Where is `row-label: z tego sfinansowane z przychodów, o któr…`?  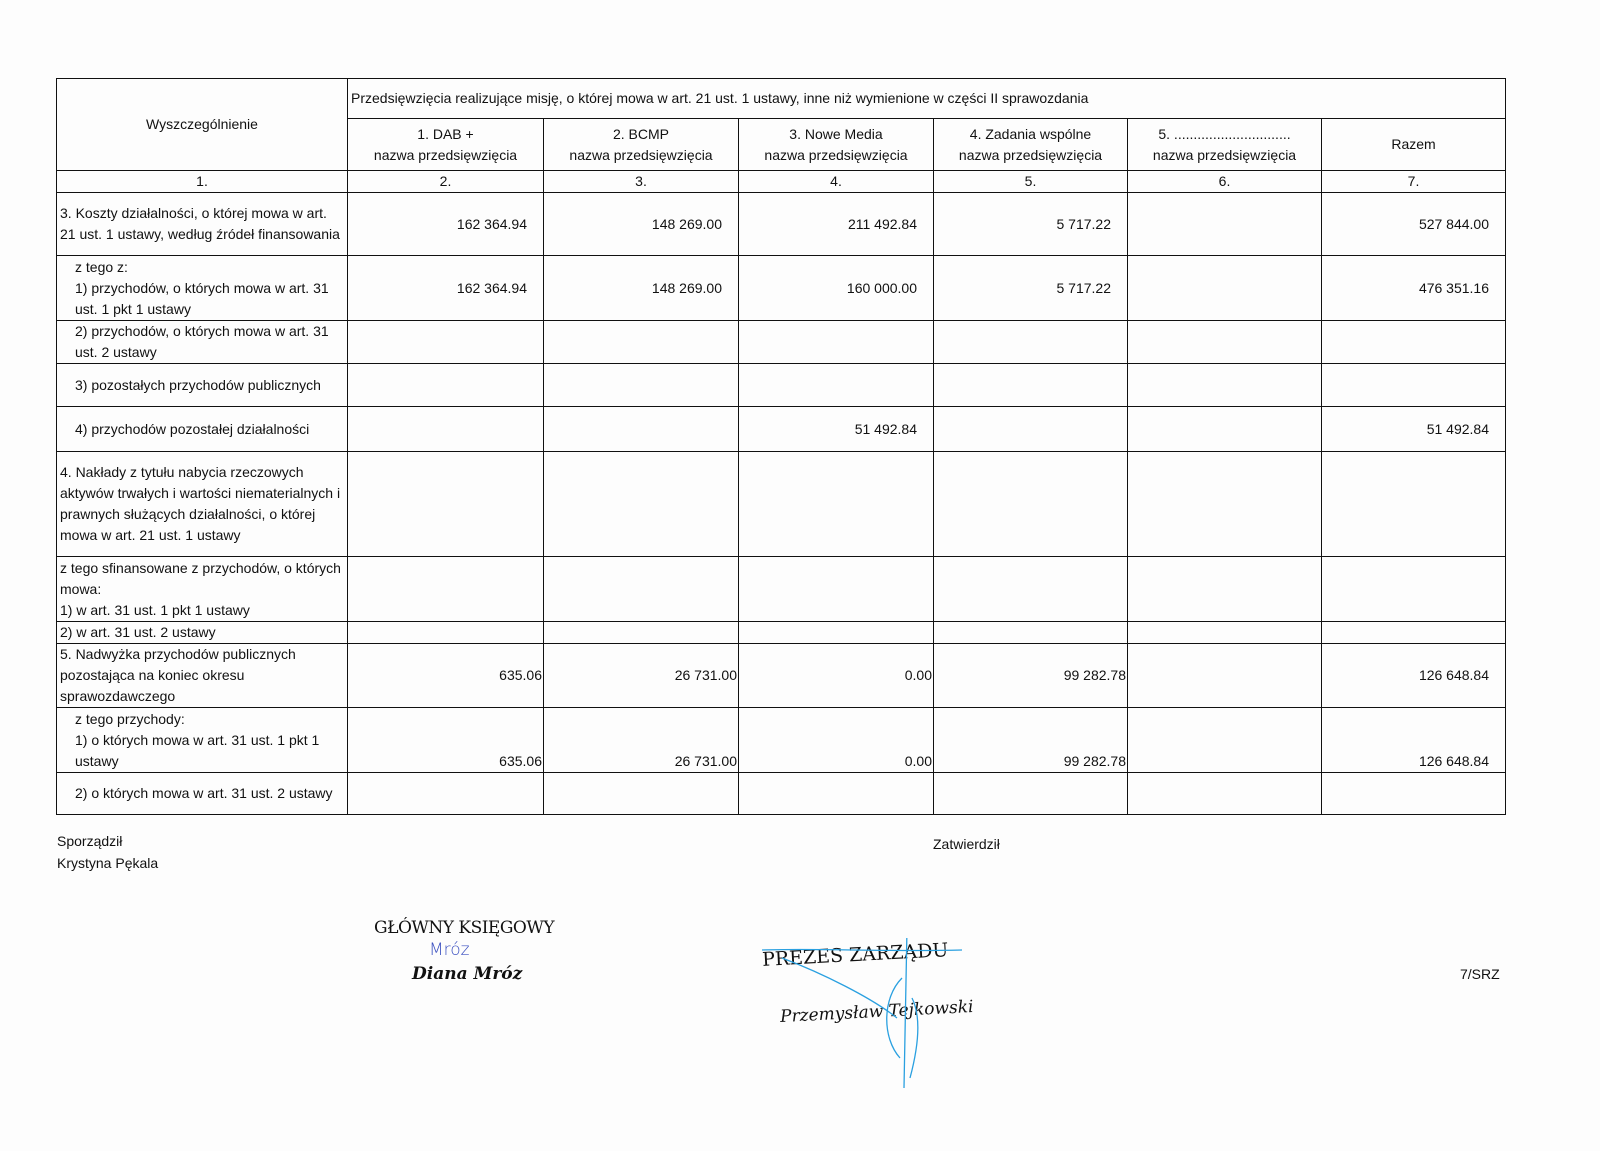
row-label: z tego sfinansowane z przychodów, o któr… is located at coordinates (202, 589).